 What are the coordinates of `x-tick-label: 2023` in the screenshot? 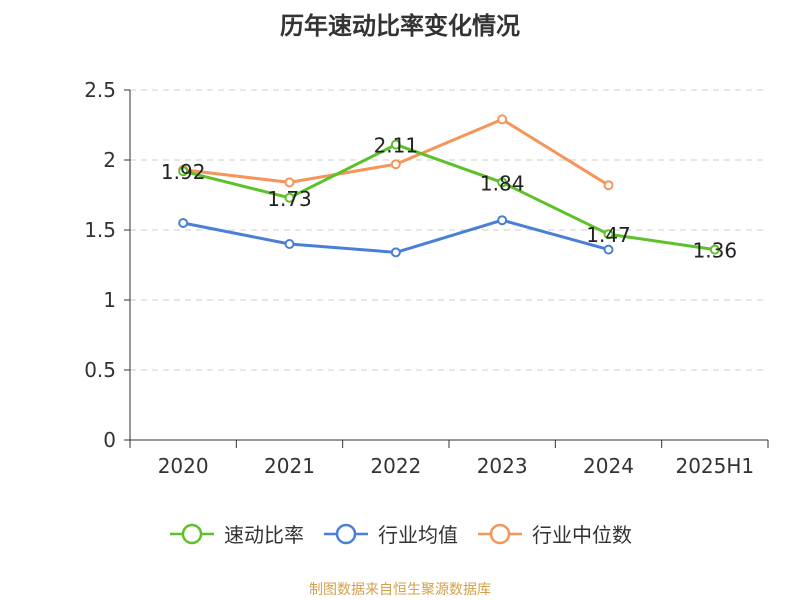 It's located at (502, 466).